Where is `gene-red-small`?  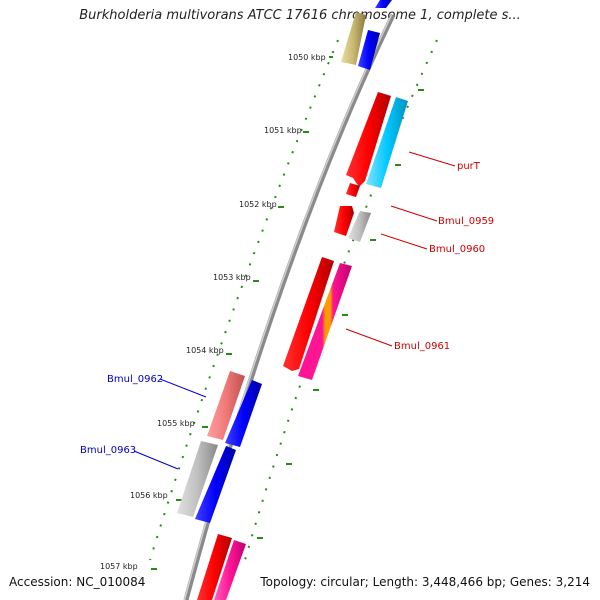 gene-red-small is located at coordinates (353, 190).